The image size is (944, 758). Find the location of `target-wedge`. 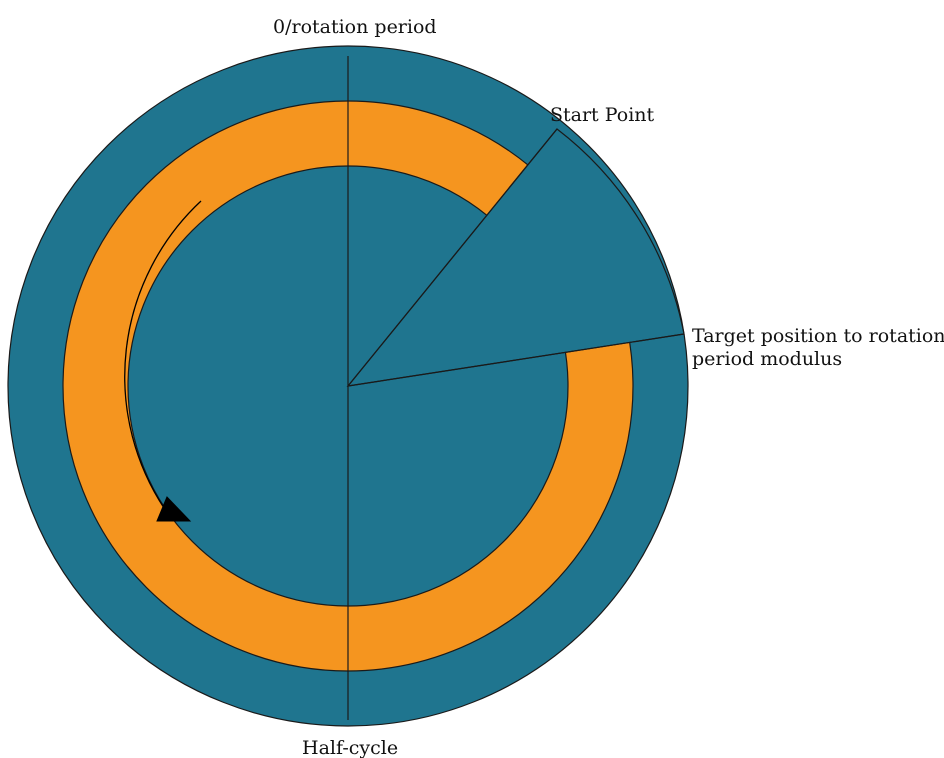

target-wedge is located at coordinates (515, 257).